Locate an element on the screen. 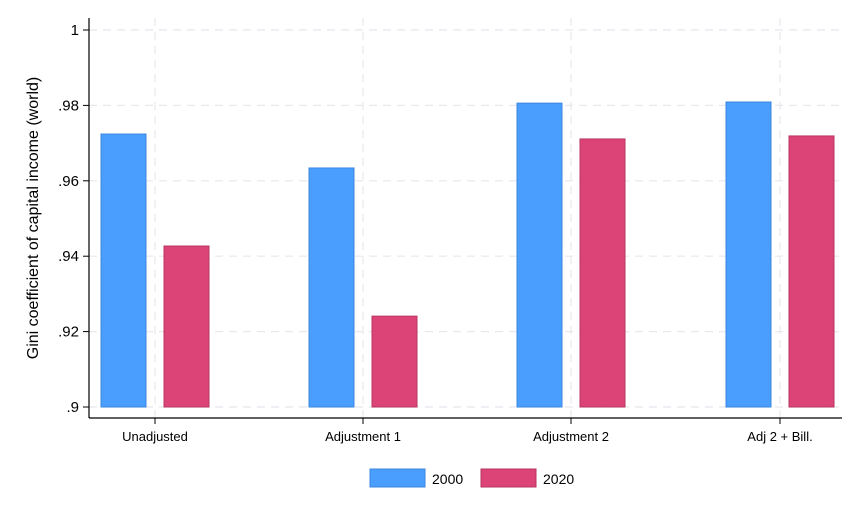 The image size is (866, 525). legend: 2000 2020 is located at coordinates (471, 478).